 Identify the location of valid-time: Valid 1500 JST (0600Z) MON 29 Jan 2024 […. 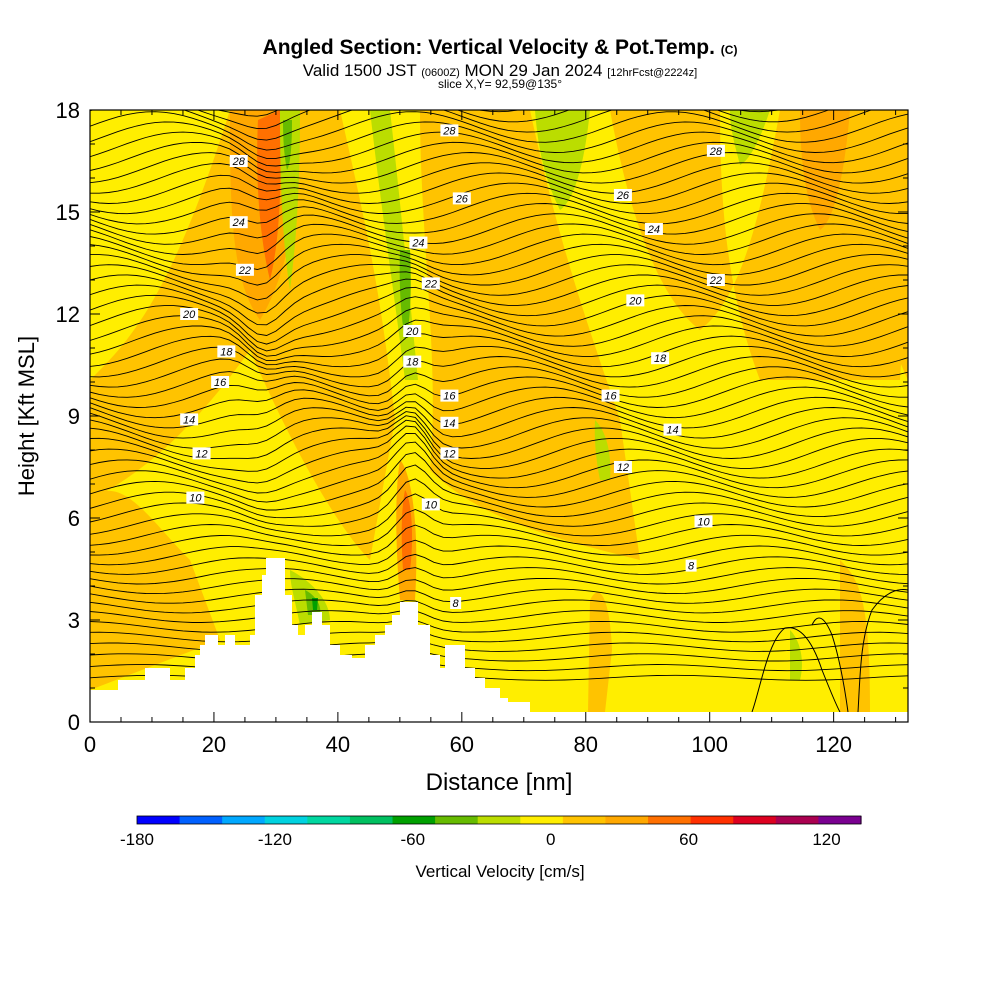
(500, 70).